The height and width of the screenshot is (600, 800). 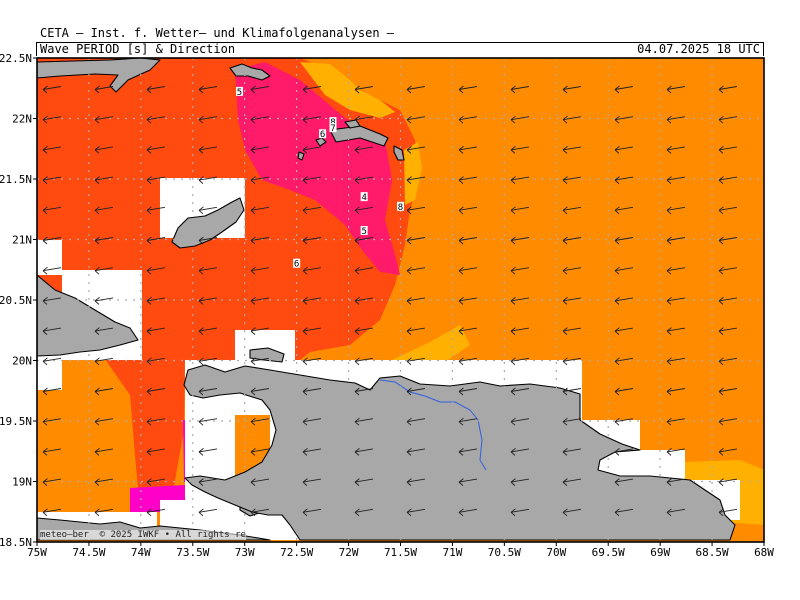 What do you see at coordinates (317, 168) in the screenshot?
I see `period-zone-peak` at bounding box center [317, 168].